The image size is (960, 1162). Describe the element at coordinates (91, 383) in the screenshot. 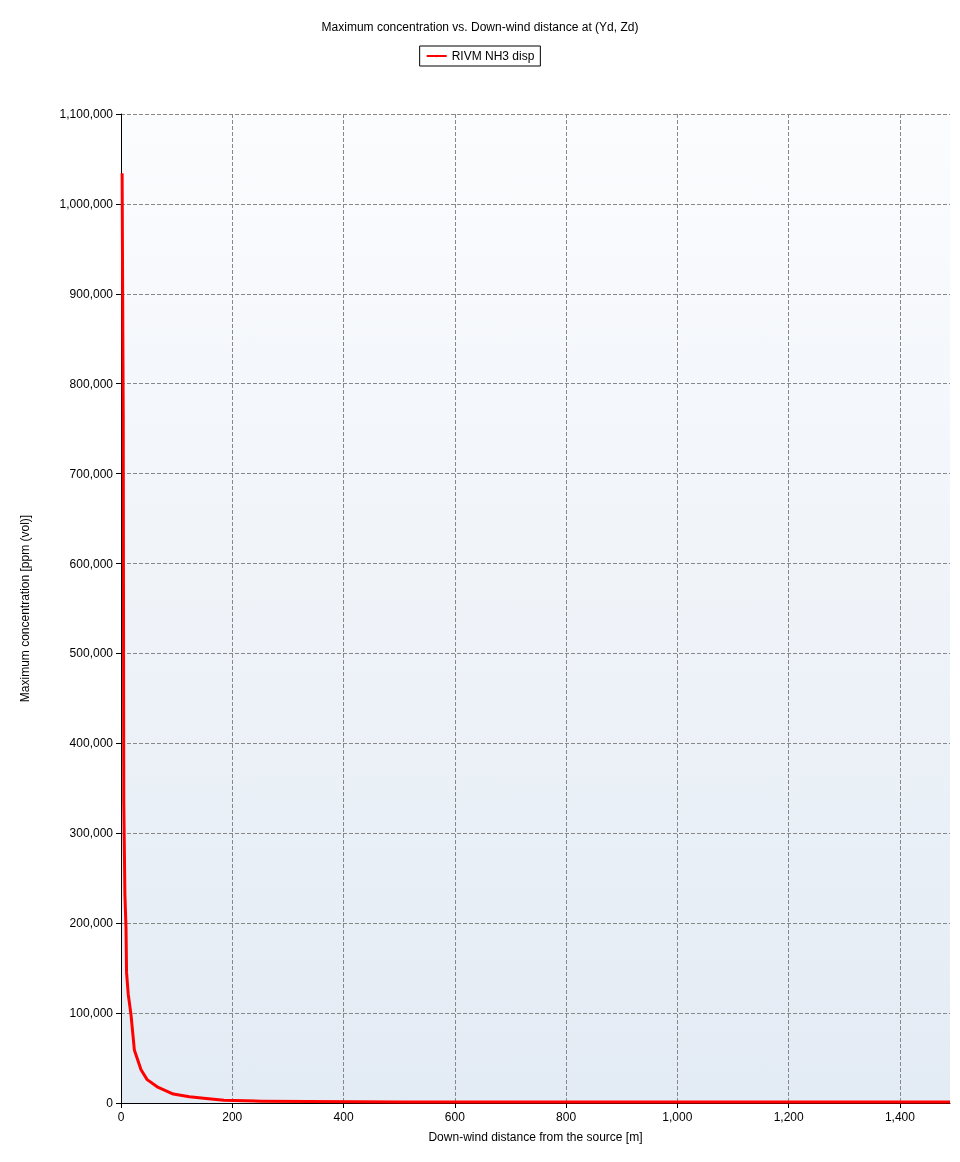

I see `y-tick-label: 800,000` at that location.